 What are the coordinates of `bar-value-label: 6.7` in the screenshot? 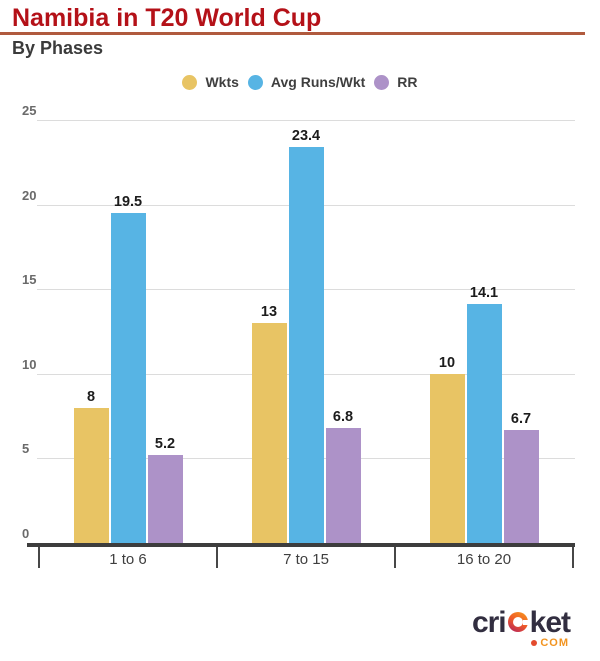 It's located at (521, 418).